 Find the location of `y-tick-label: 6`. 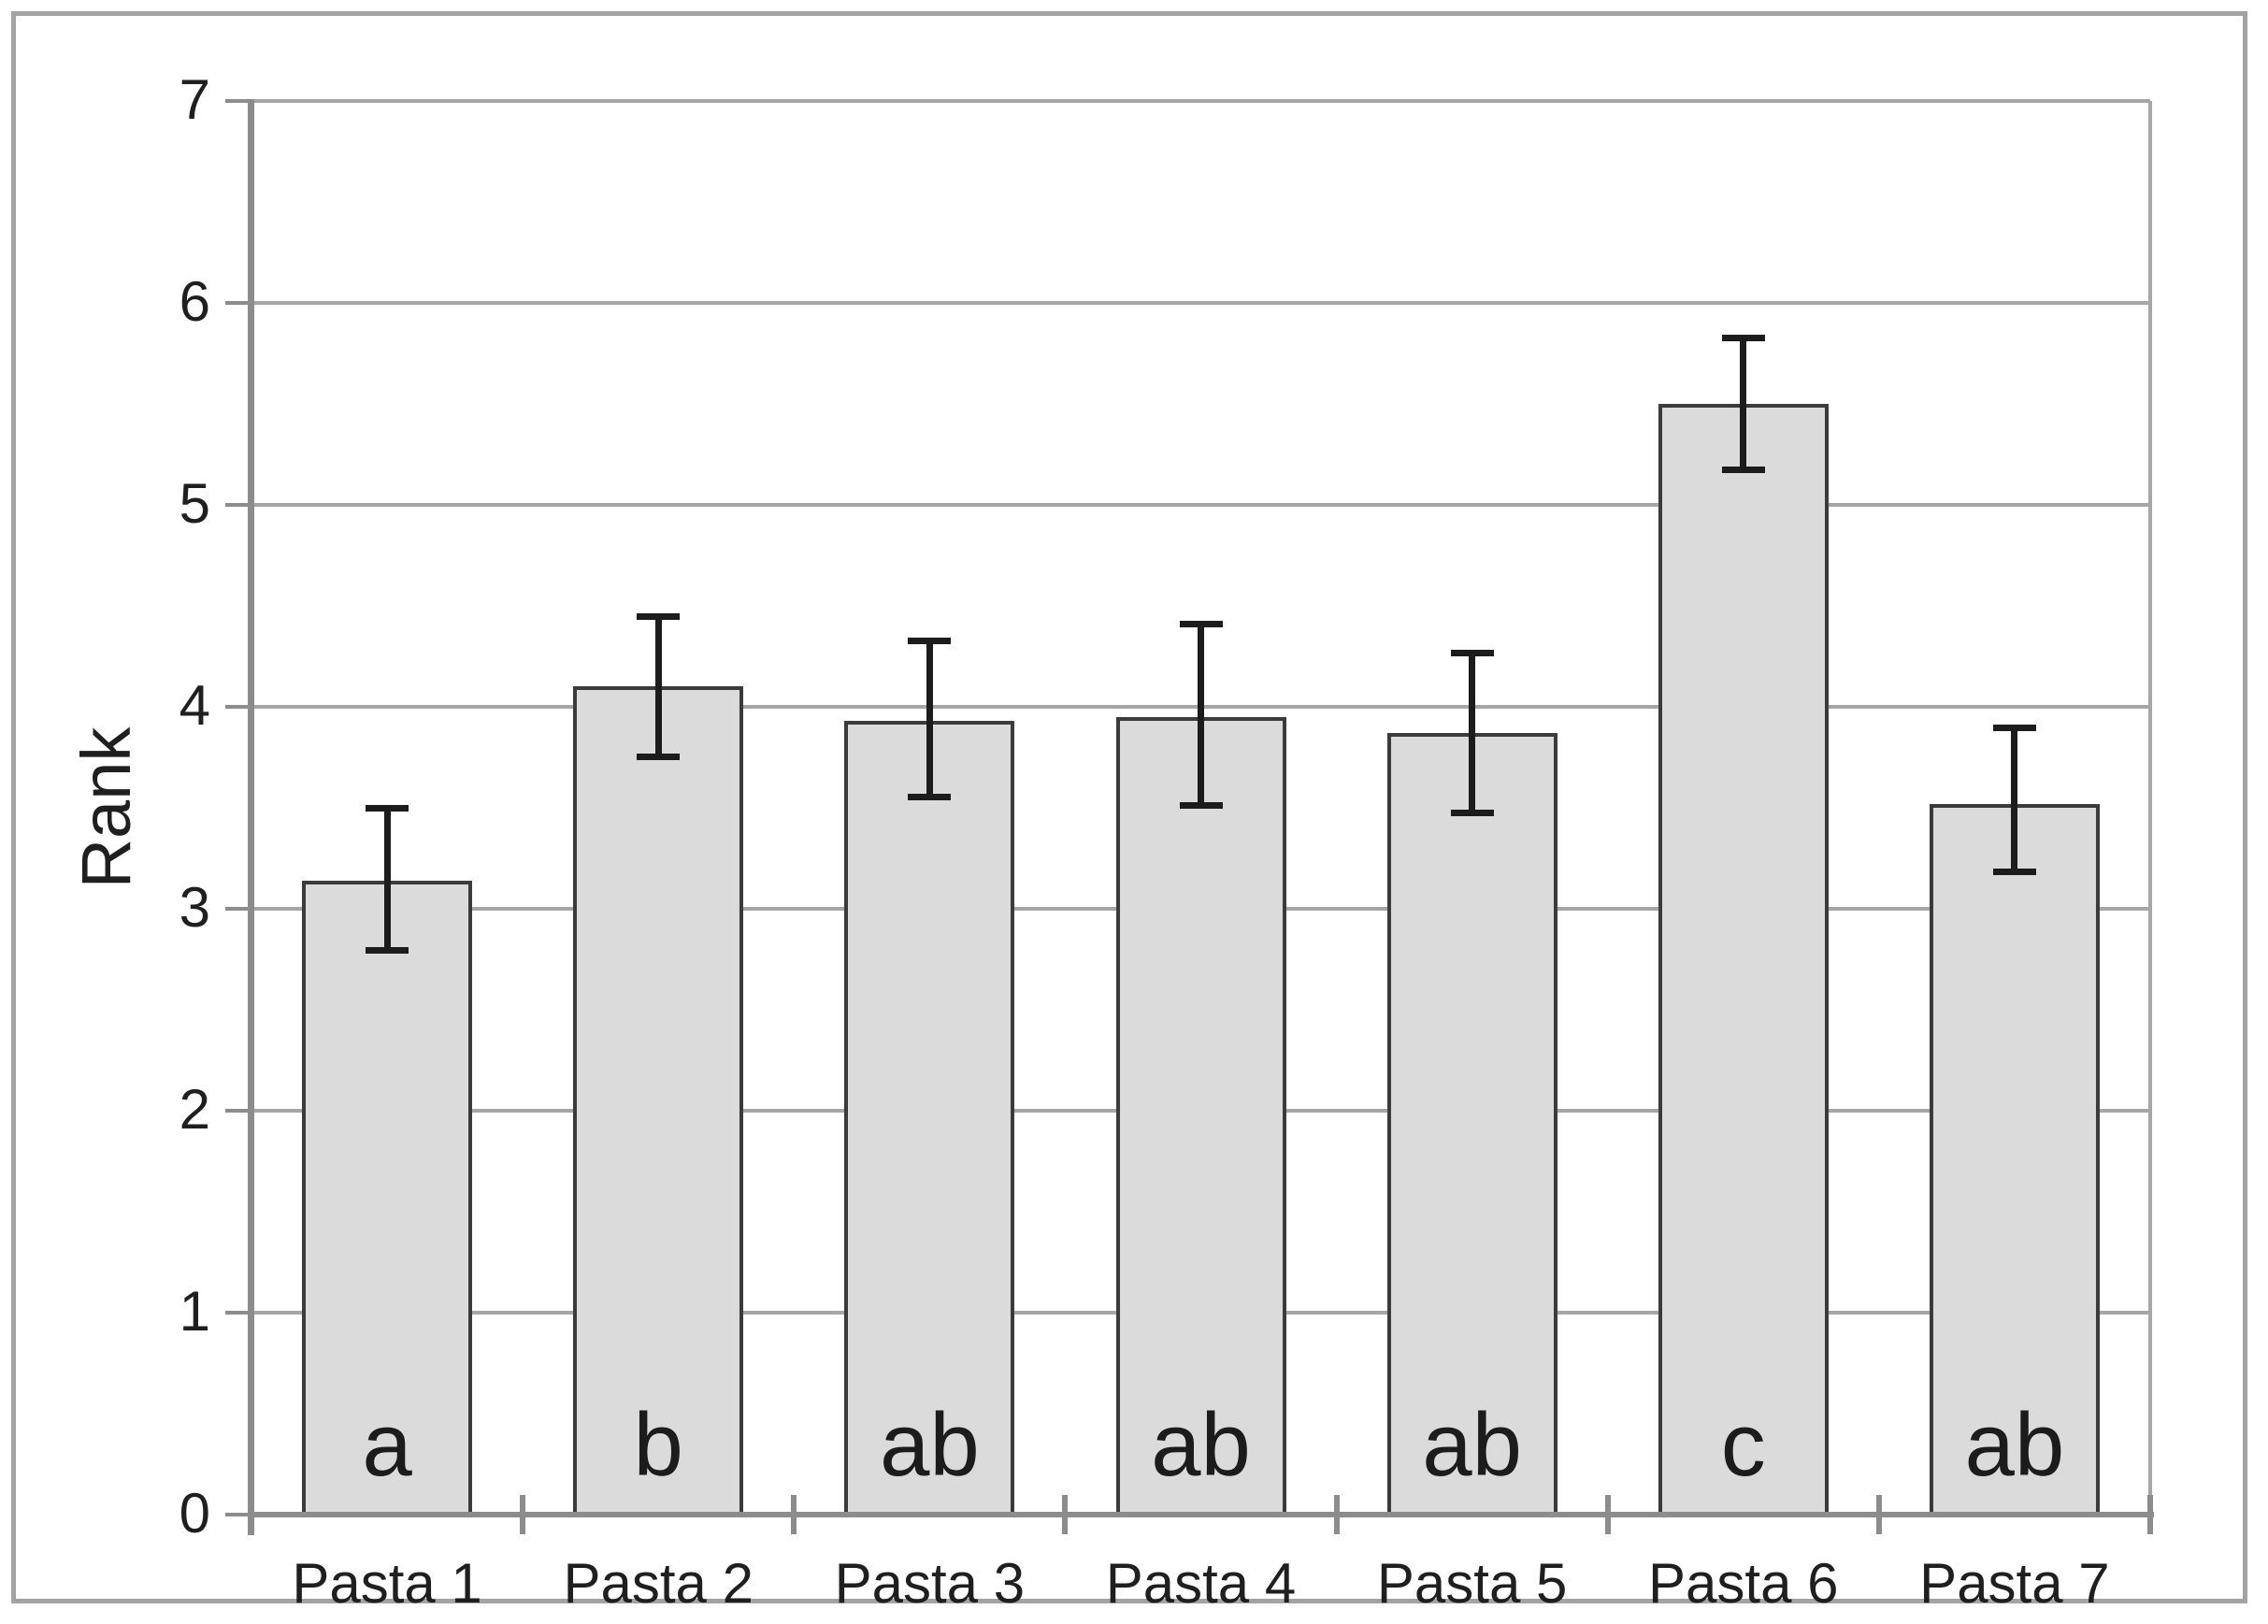

y-tick-label: 6 is located at coordinates (194, 301).